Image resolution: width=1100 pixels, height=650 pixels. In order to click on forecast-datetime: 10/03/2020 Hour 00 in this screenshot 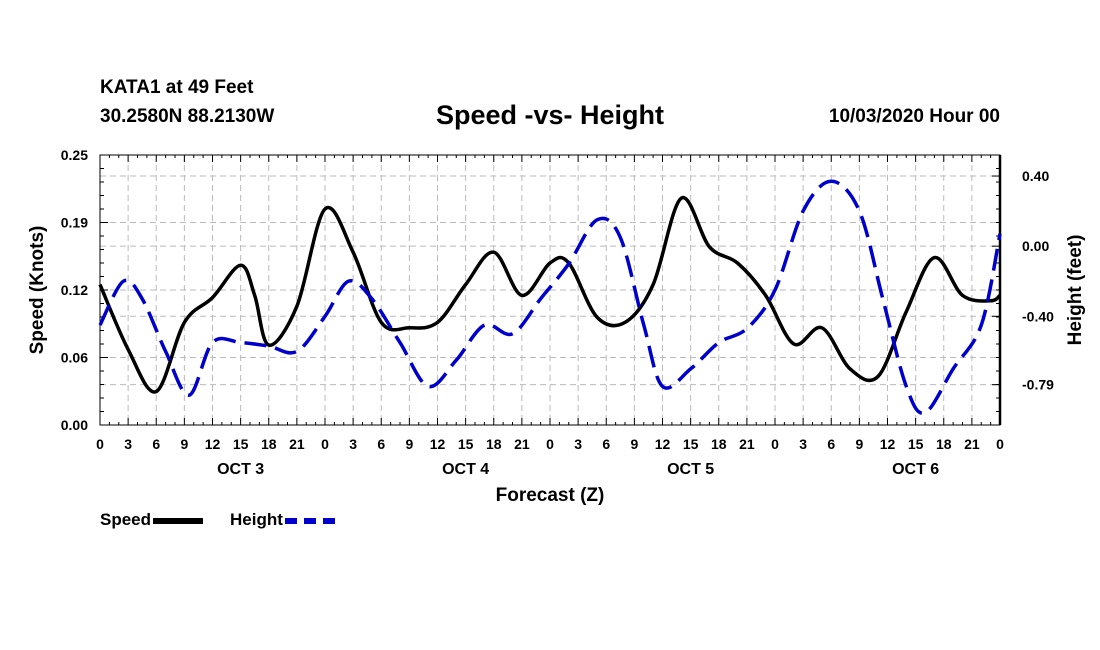, I will do `click(914, 116)`.